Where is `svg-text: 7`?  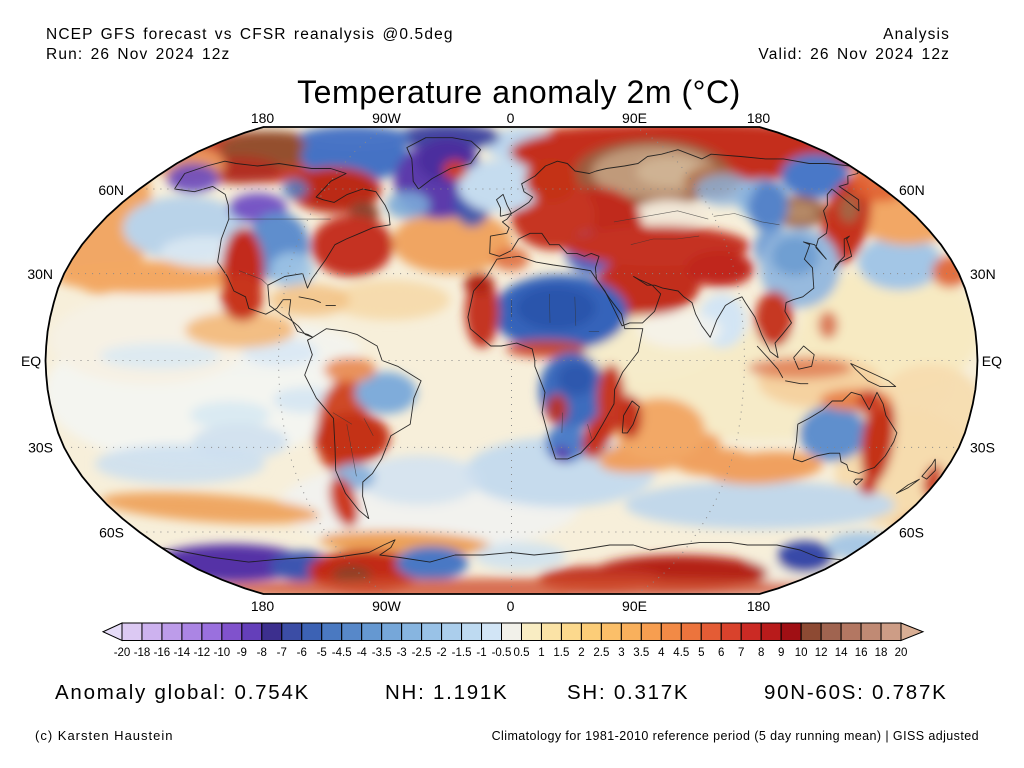
svg-text: 7 is located at coordinates (741, 653).